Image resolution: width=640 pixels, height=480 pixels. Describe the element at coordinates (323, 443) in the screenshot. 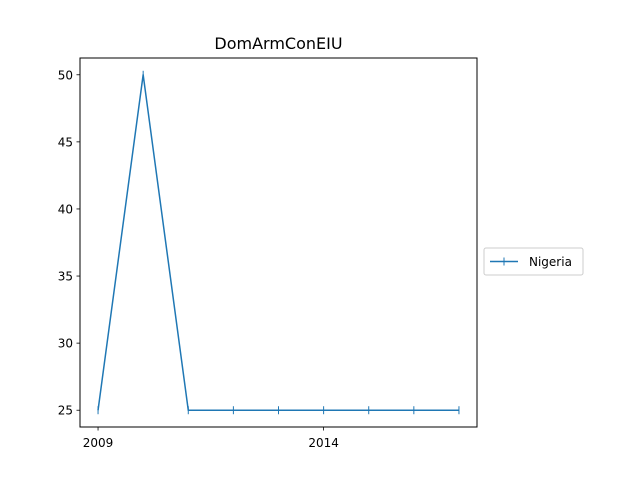

I see `x-tick-label: 2014` at that location.